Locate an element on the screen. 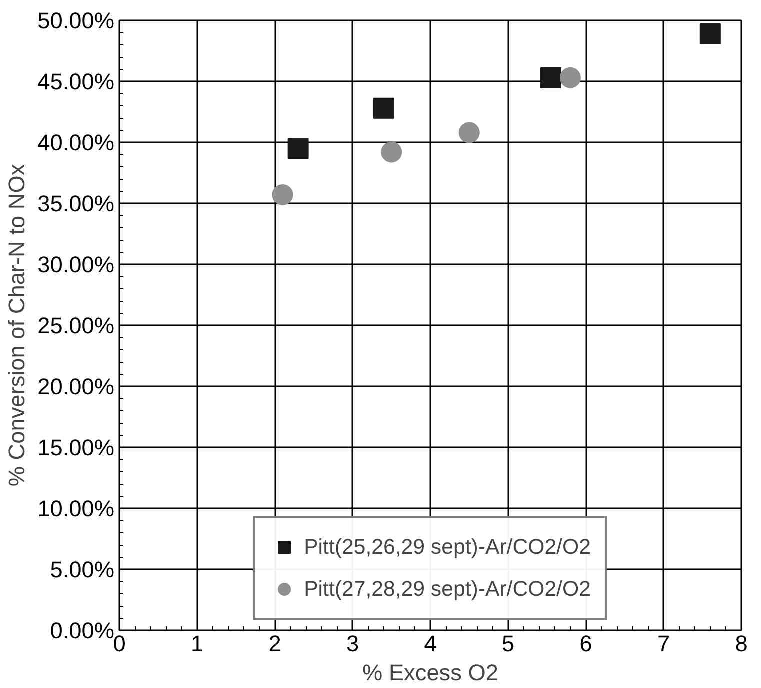  x-tick-label: 7 is located at coordinates (663, 643).